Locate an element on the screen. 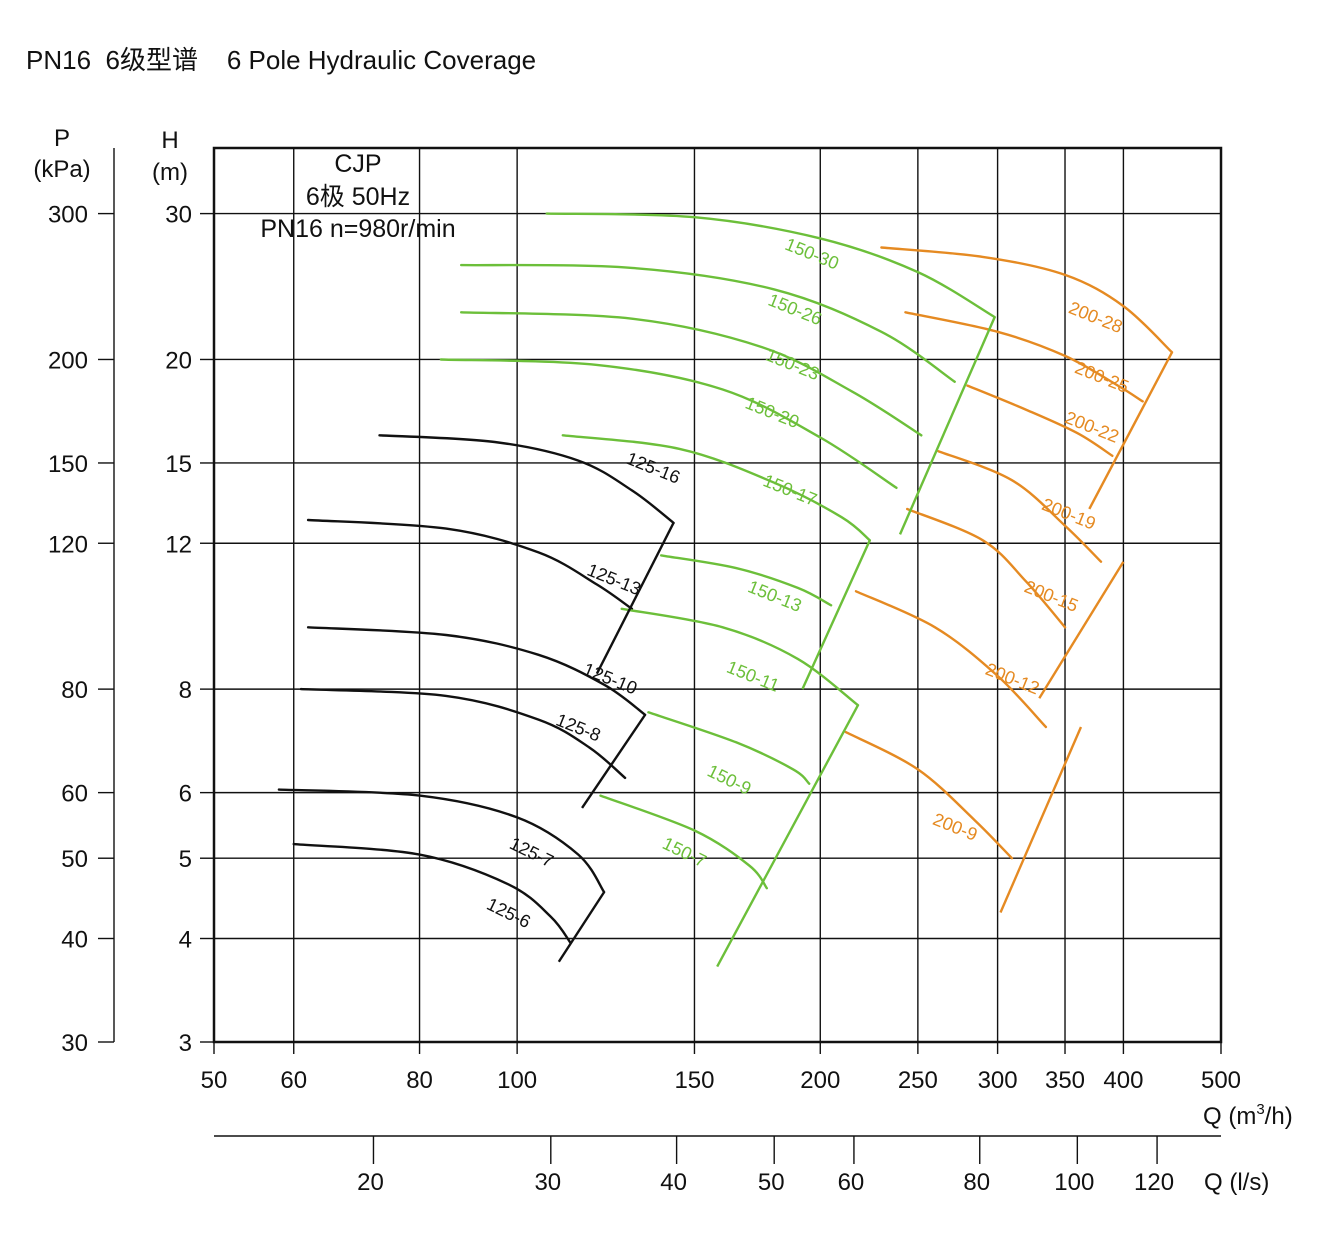  q-m3h-tick-label: 250 is located at coordinates (918, 1080).